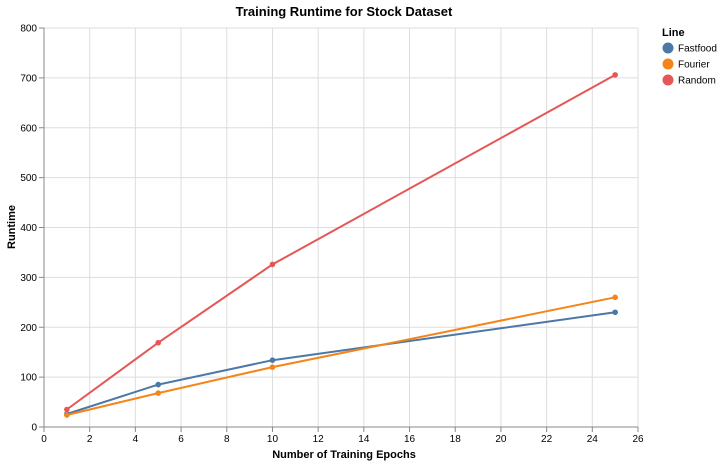 This screenshot has width=722, height=464. I want to click on x-tick-label: 6, so click(181, 439).